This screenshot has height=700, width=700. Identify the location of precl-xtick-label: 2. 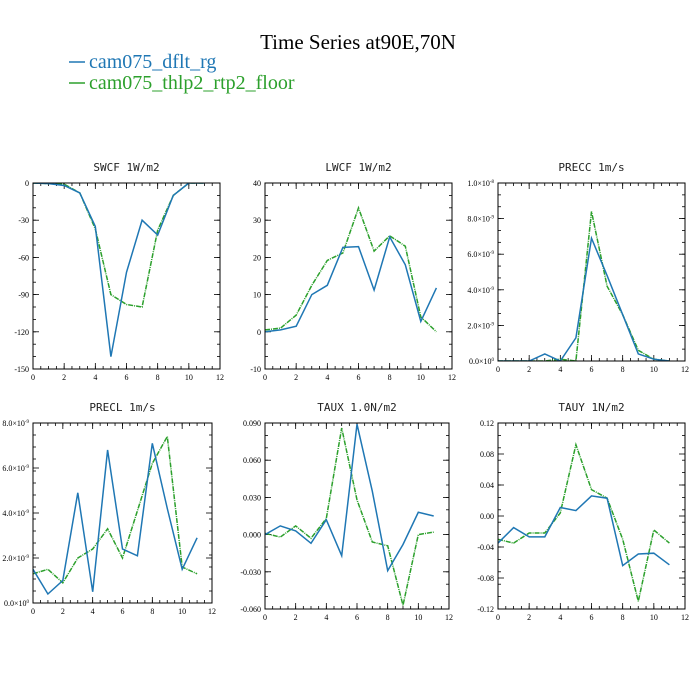
(63, 611).